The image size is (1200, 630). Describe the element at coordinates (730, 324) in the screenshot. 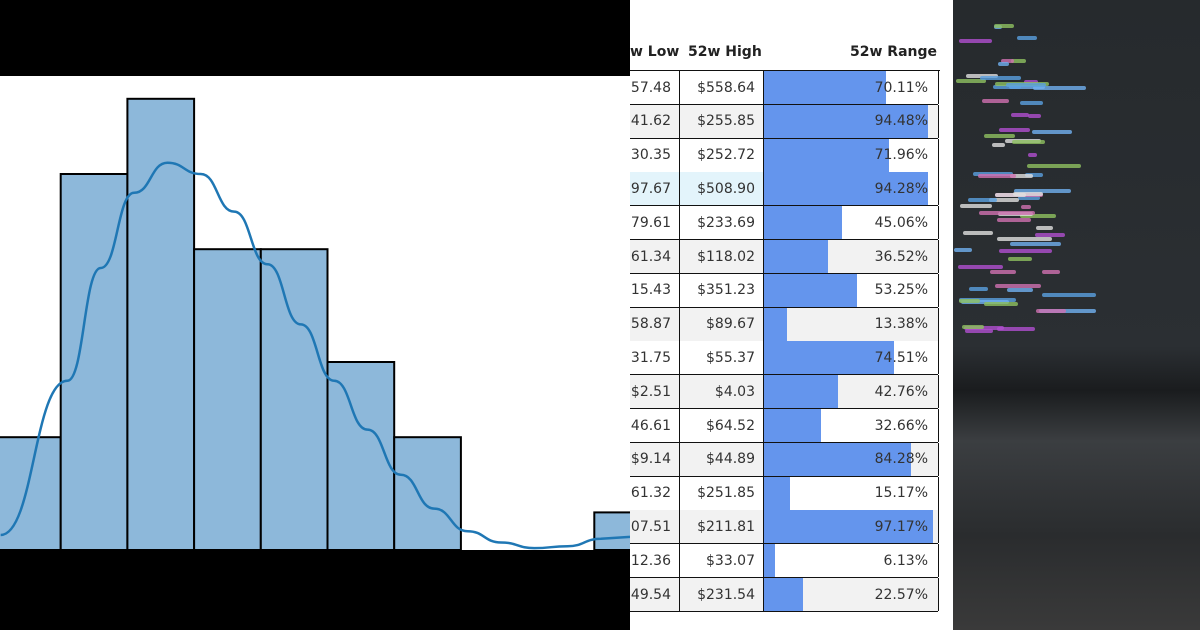

I see `high-value: $89.67` at that location.